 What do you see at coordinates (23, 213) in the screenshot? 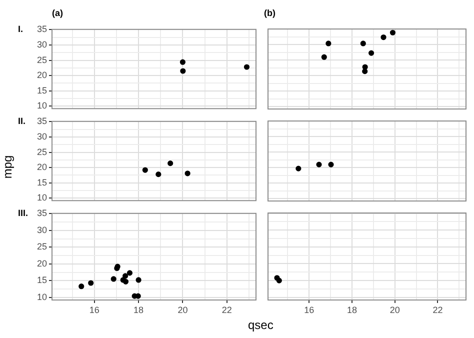
I see `text: III.` at bounding box center [23, 213].